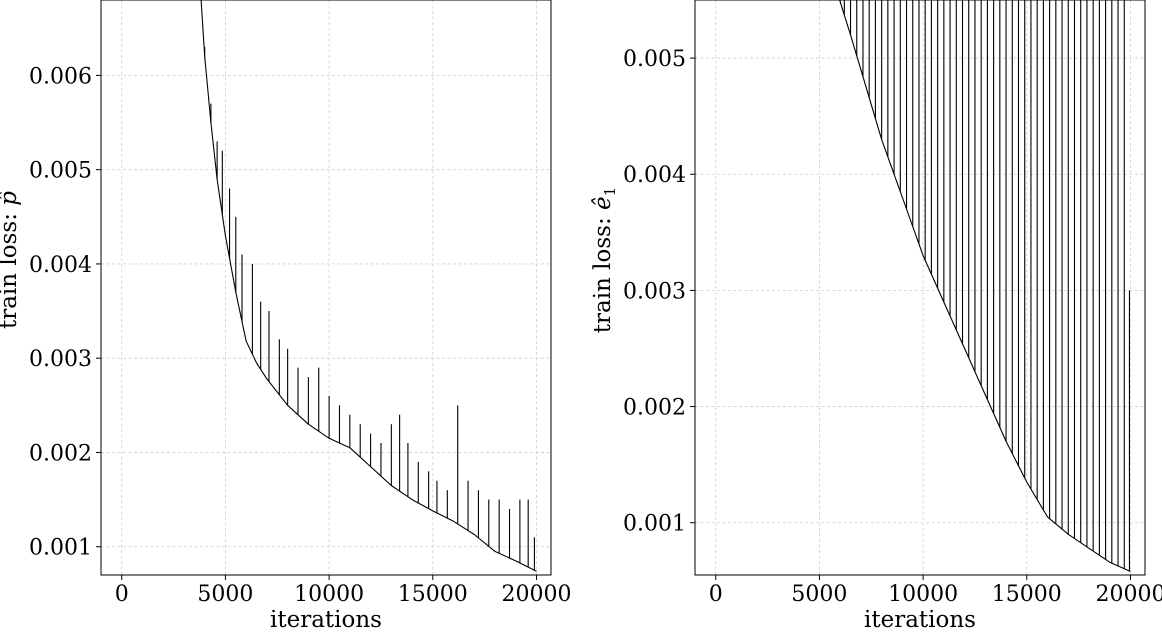 This screenshot has height=632, width=1162. What do you see at coordinates (60, 76) in the screenshot?
I see `y-tick-label: 0.006` at bounding box center [60, 76].